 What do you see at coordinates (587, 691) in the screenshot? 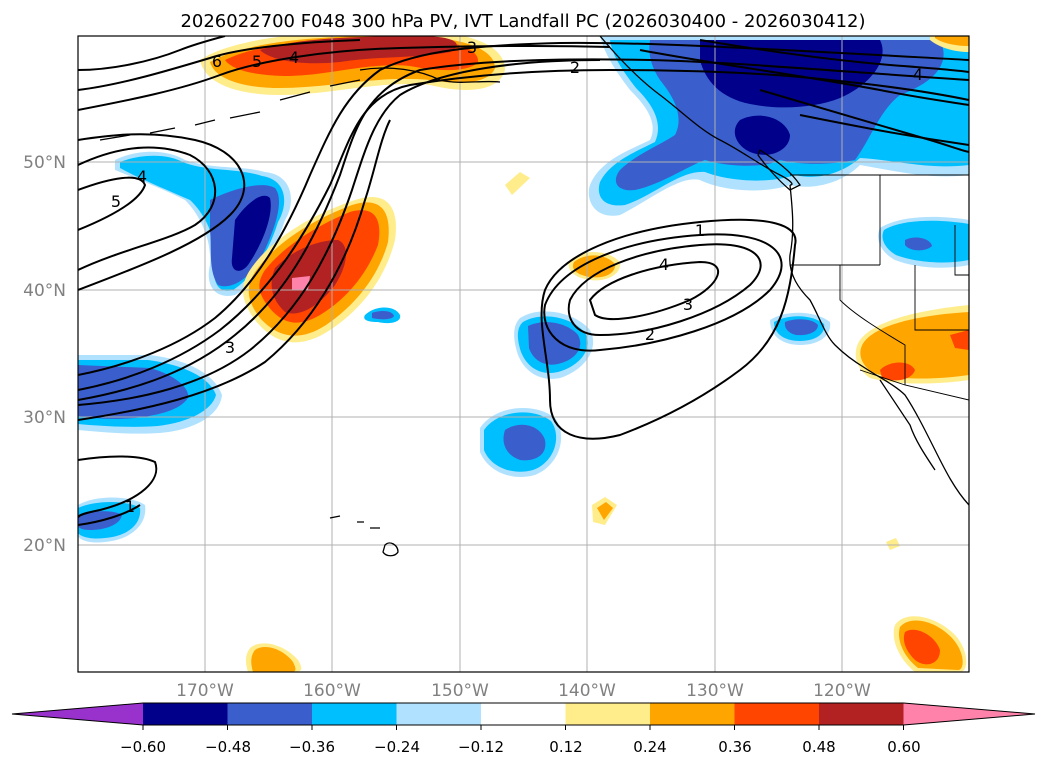
I see `svg-text: 140°W` at bounding box center [587, 691].